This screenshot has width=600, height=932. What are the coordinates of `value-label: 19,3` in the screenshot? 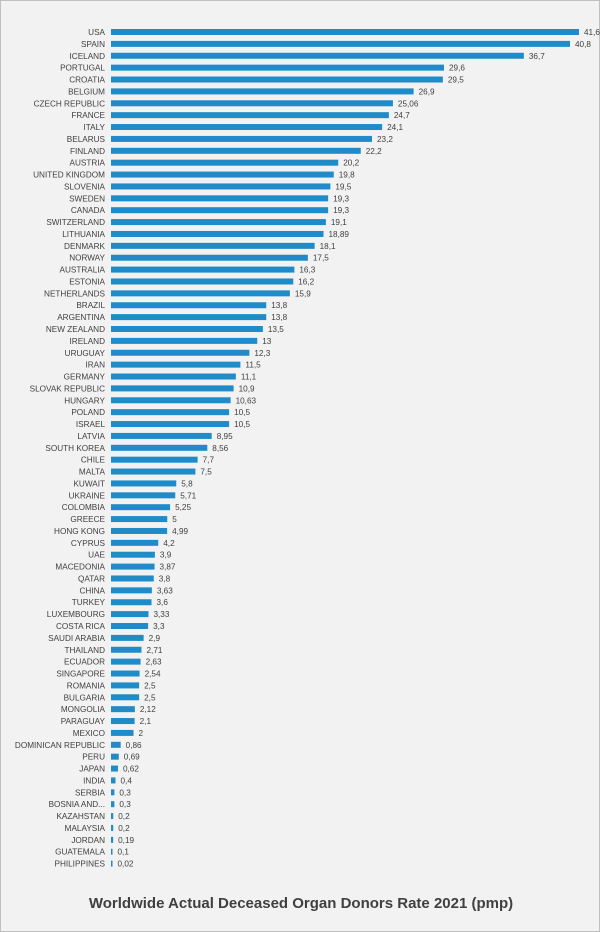 It's located at (341, 210).